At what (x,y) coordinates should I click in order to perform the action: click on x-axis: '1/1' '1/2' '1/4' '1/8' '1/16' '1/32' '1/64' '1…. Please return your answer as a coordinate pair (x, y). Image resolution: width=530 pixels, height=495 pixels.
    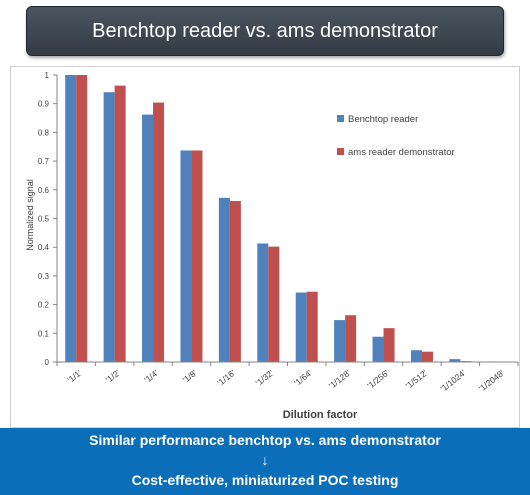
    Looking at the image, I should click on (287, 377).